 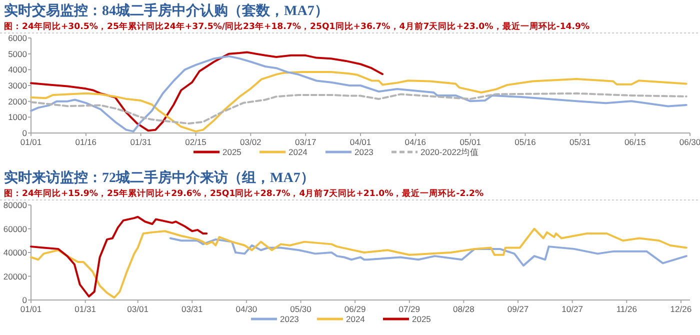 What do you see at coordinates (18, 69) in the screenshot?
I see `y-tick-label: 4000` at bounding box center [18, 69].